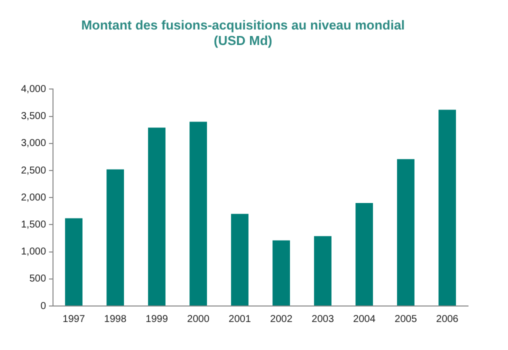 This screenshot has width=508, height=350. Describe the element at coordinates (33, 170) in the screenshot. I see `y-tick-label: 2,500` at that location.